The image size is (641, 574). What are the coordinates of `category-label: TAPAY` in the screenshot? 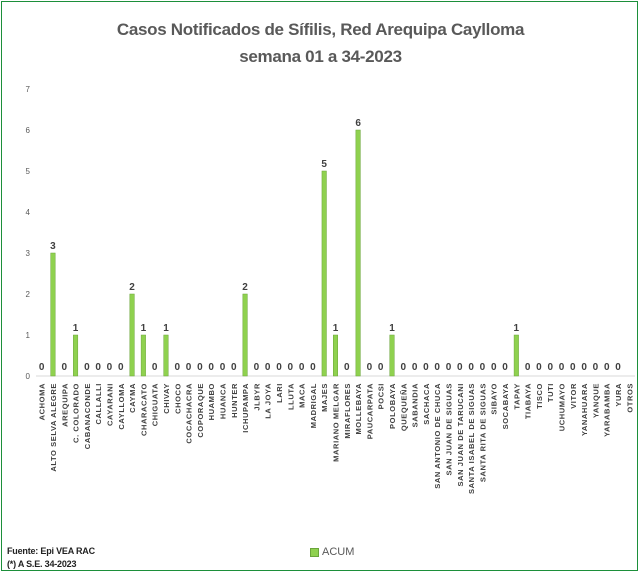 It's located at (516, 396).